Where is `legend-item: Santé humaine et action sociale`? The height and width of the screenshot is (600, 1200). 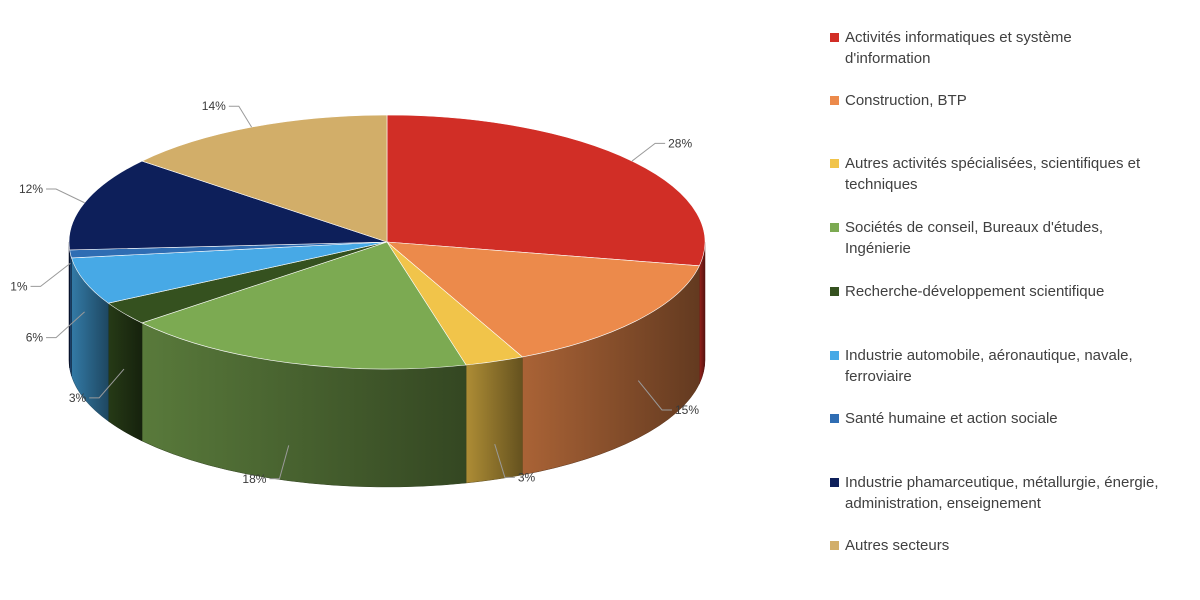 legend-item: Santé humaine et action sociale is located at coordinates (944, 418).